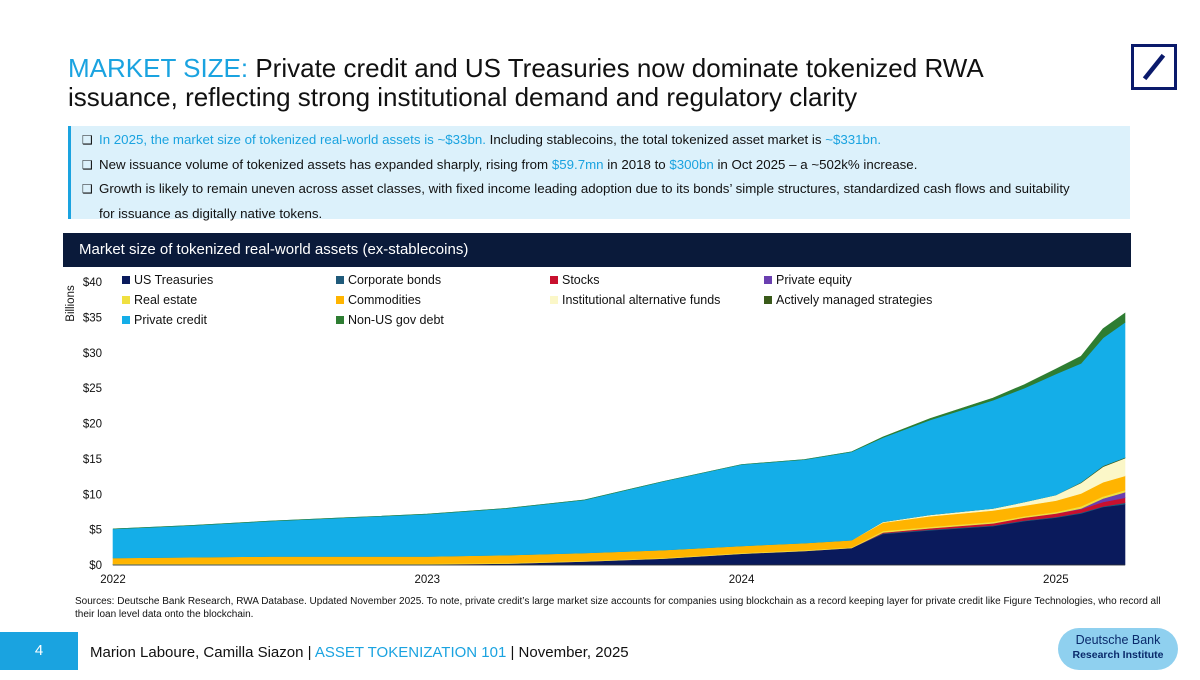  What do you see at coordinates (1056, 580) in the screenshot?
I see `x-tick-label: 2025` at bounding box center [1056, 580].